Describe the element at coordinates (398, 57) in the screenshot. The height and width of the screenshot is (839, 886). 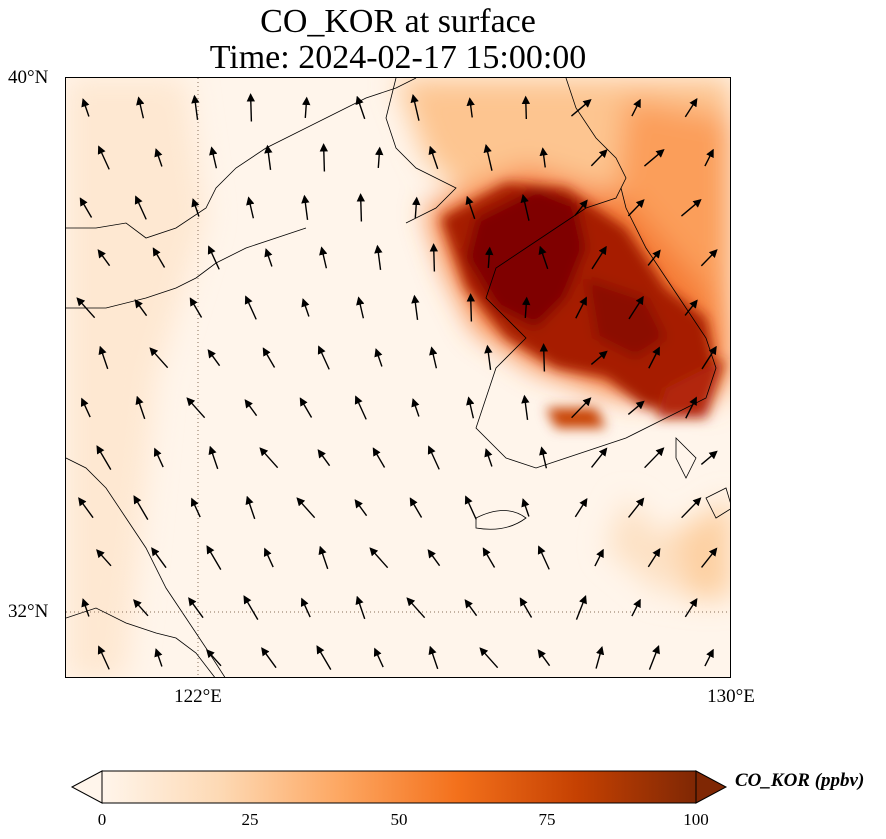
I see `map-title-line2: Time: 2024-02-17 15:00:00` at that location.